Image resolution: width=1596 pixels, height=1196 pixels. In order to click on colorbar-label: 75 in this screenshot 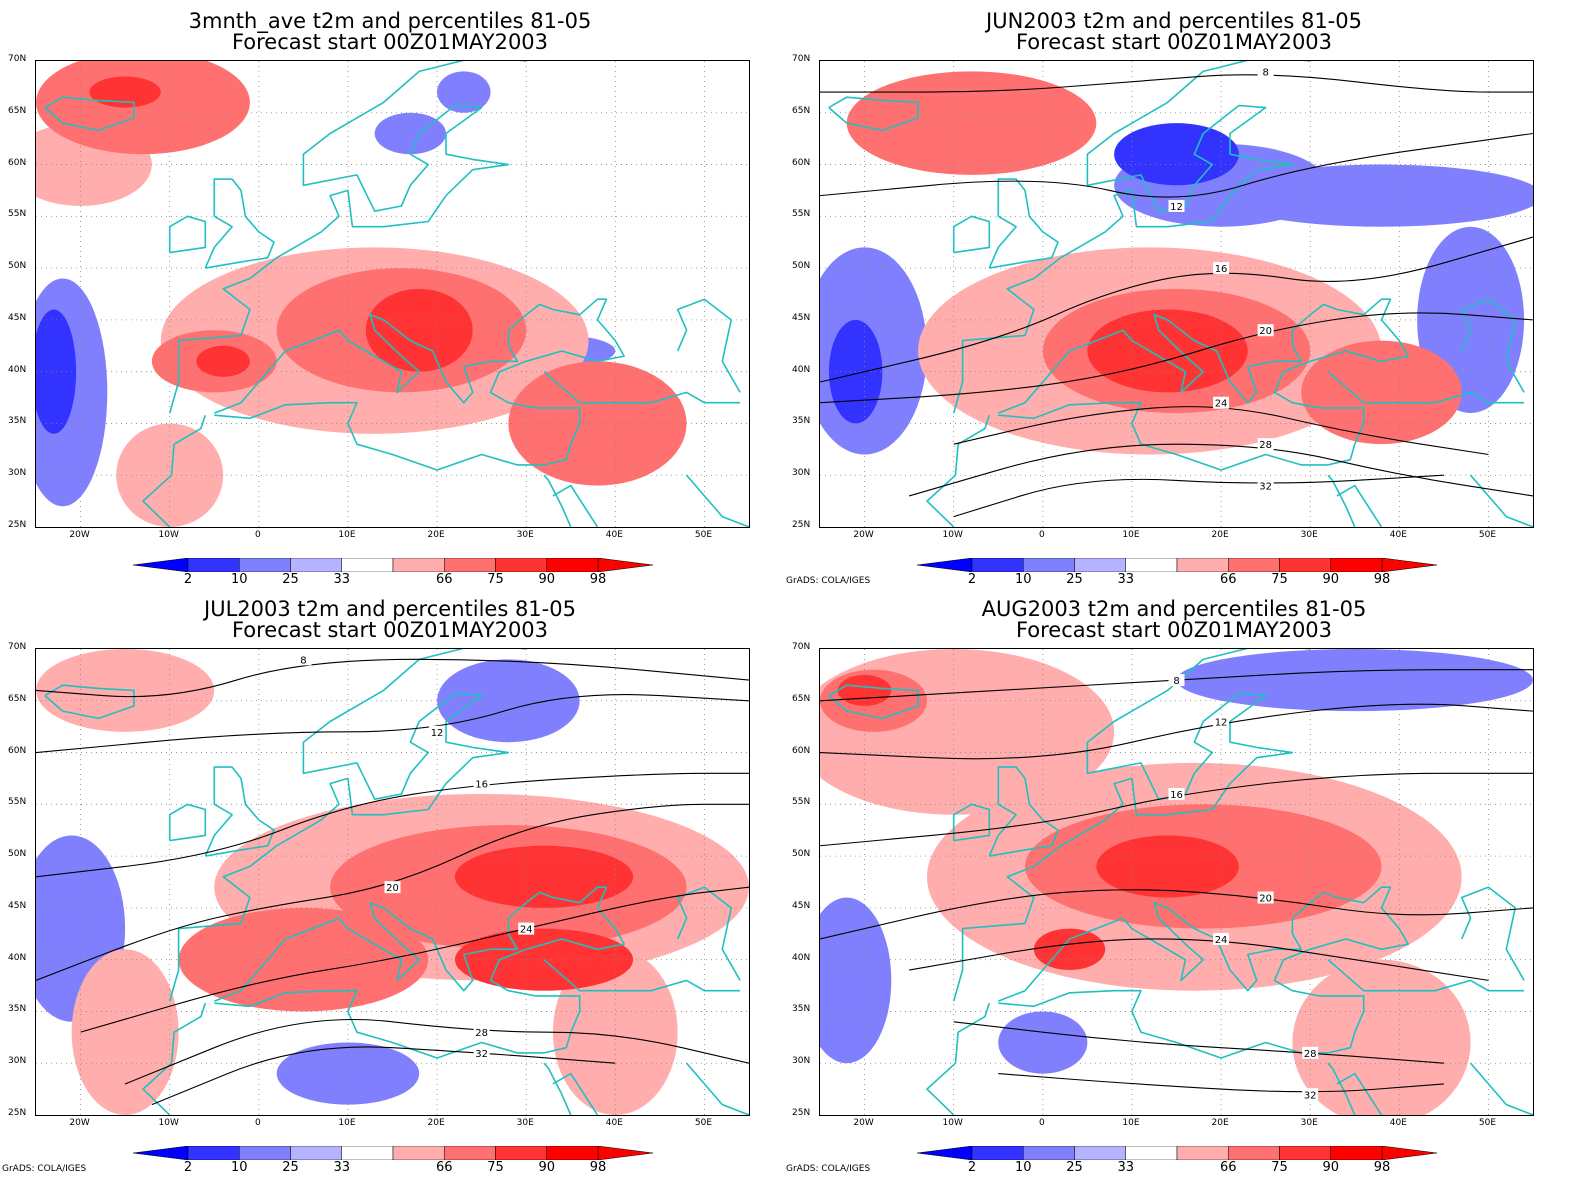, I will do `click(1279, 579)`.